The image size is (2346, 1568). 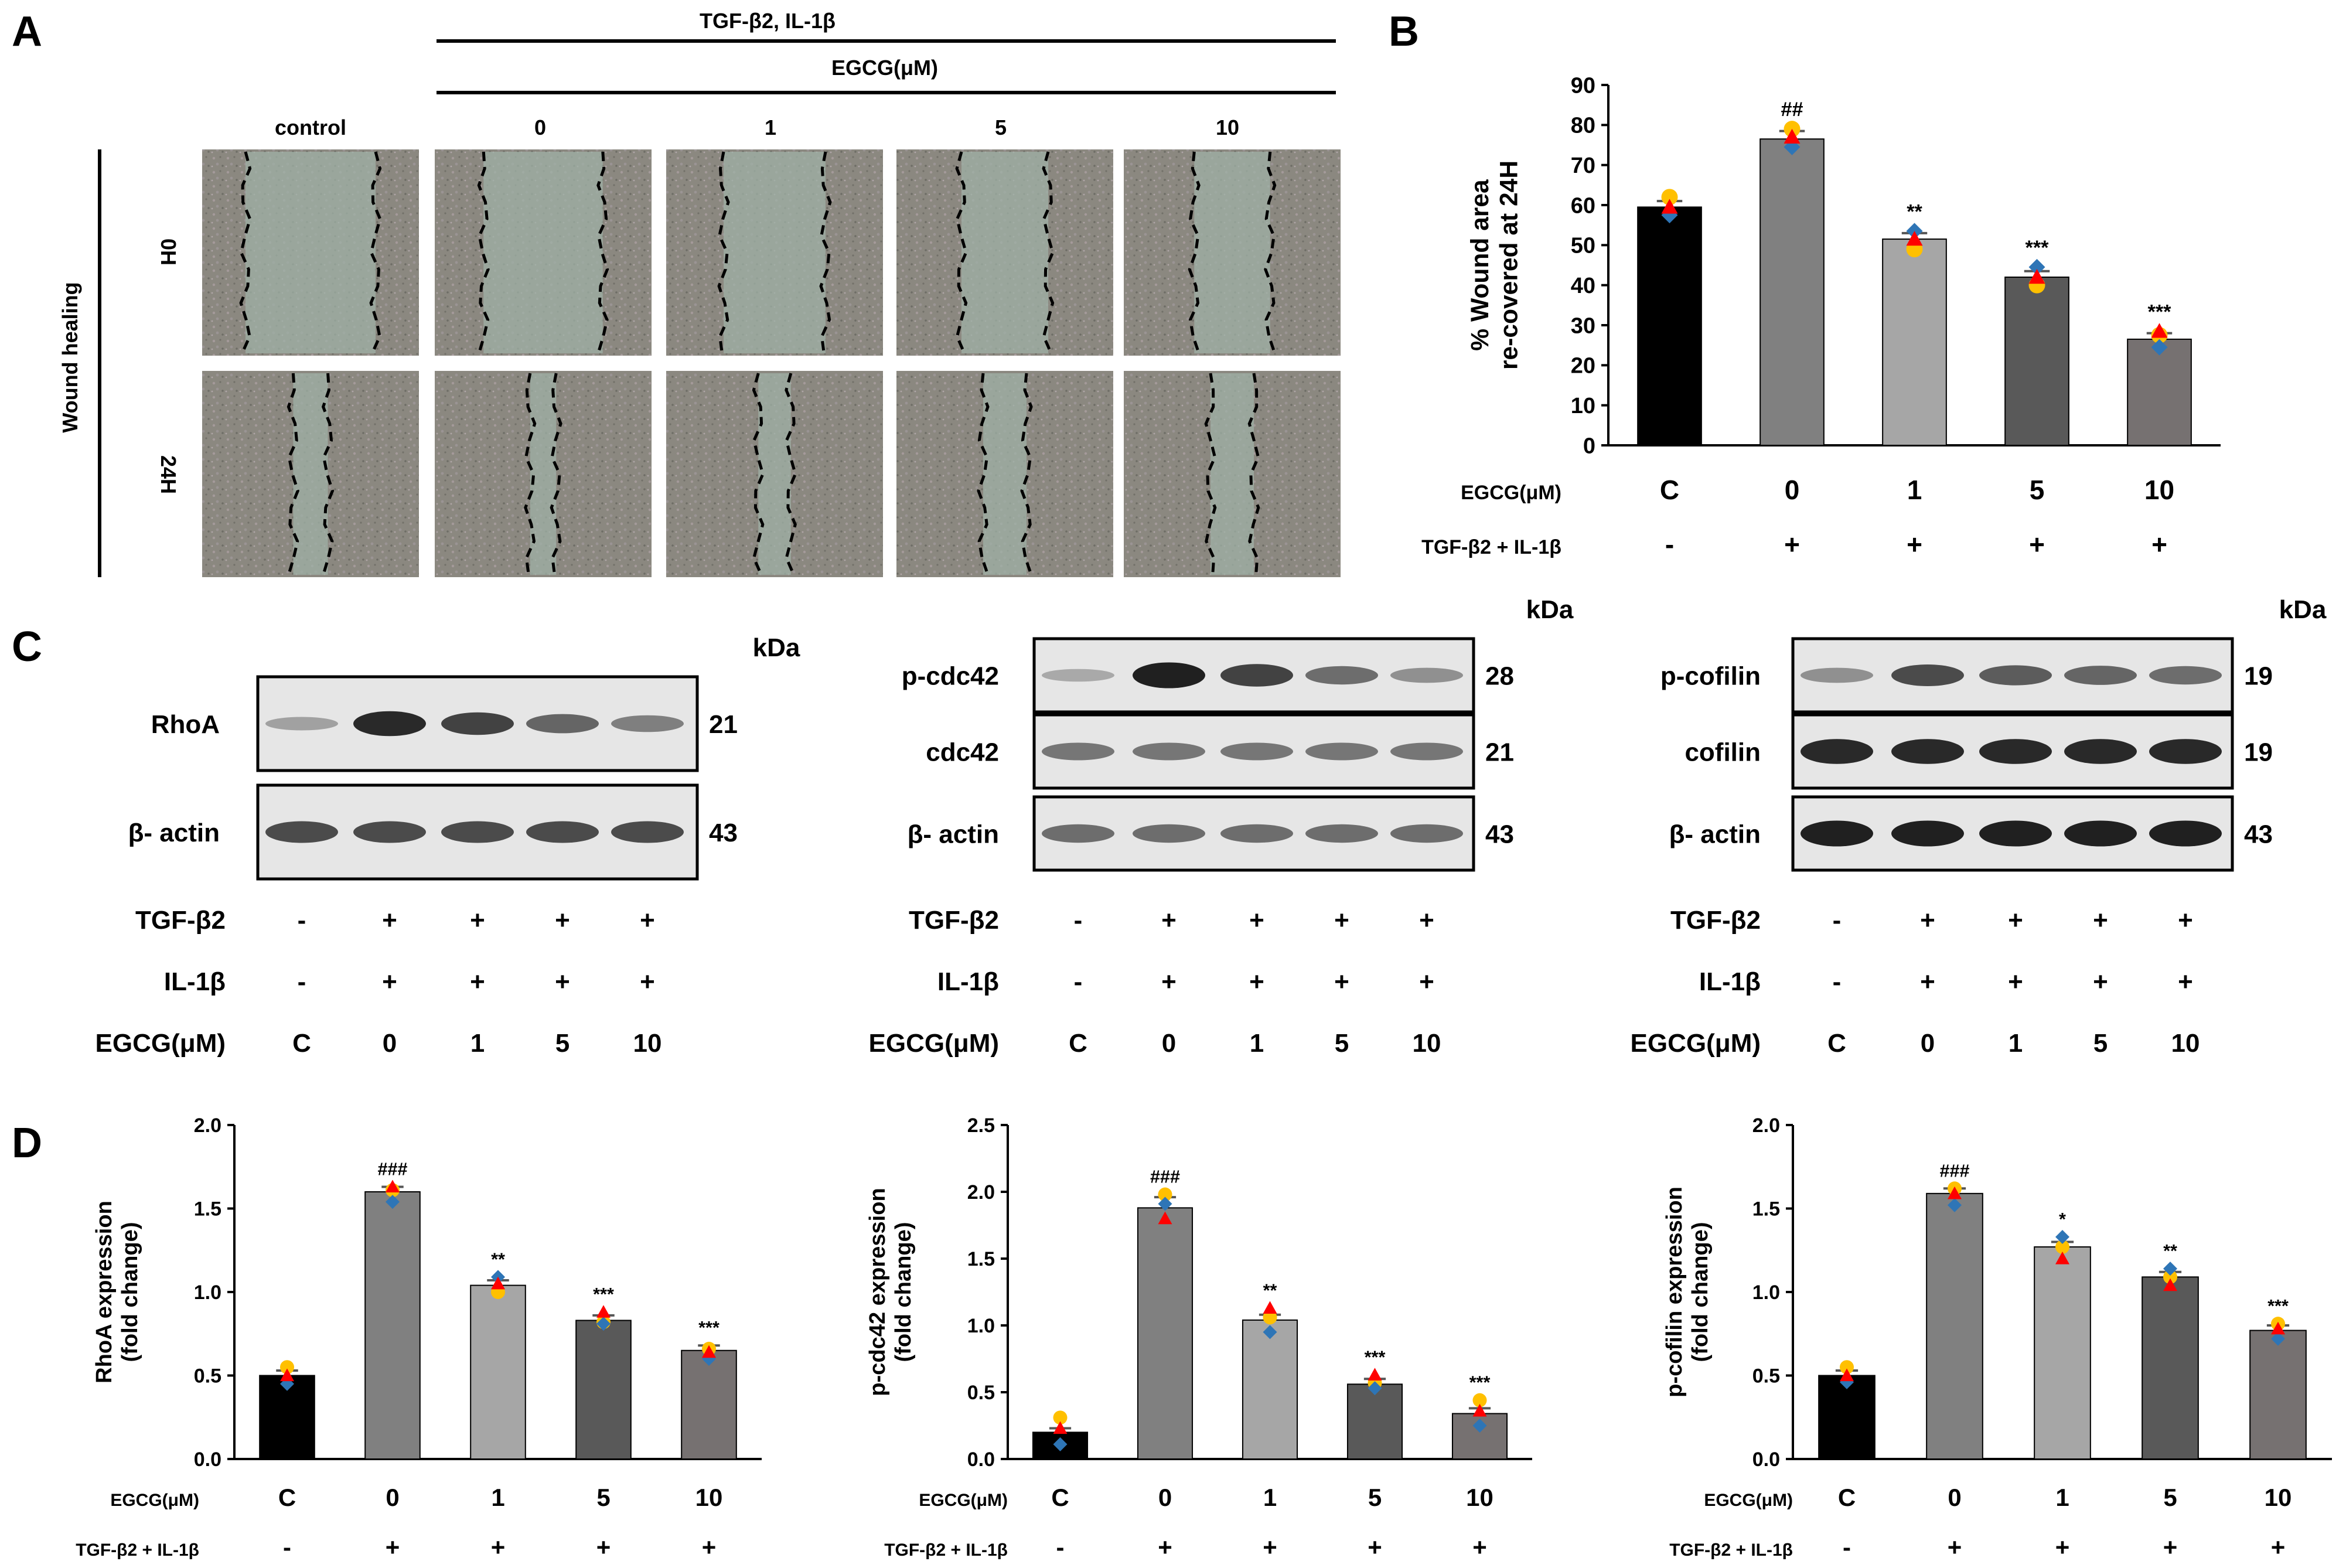 What do you see at coordinates (981, 1259) in the screenshot?
I see `y-tick-label: 1.5` at bounding box center [981, 1259].